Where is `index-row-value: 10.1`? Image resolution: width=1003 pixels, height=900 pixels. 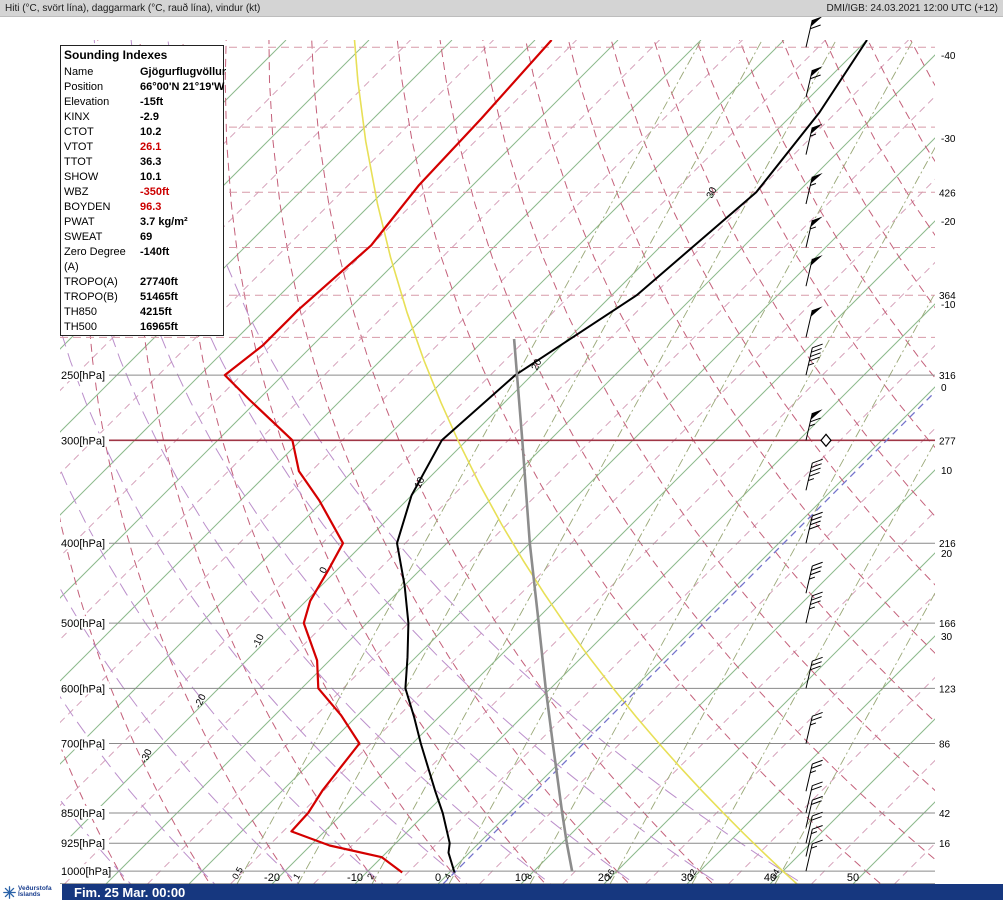
index-row-value: 10.1 is located at coordinates (151, 177).